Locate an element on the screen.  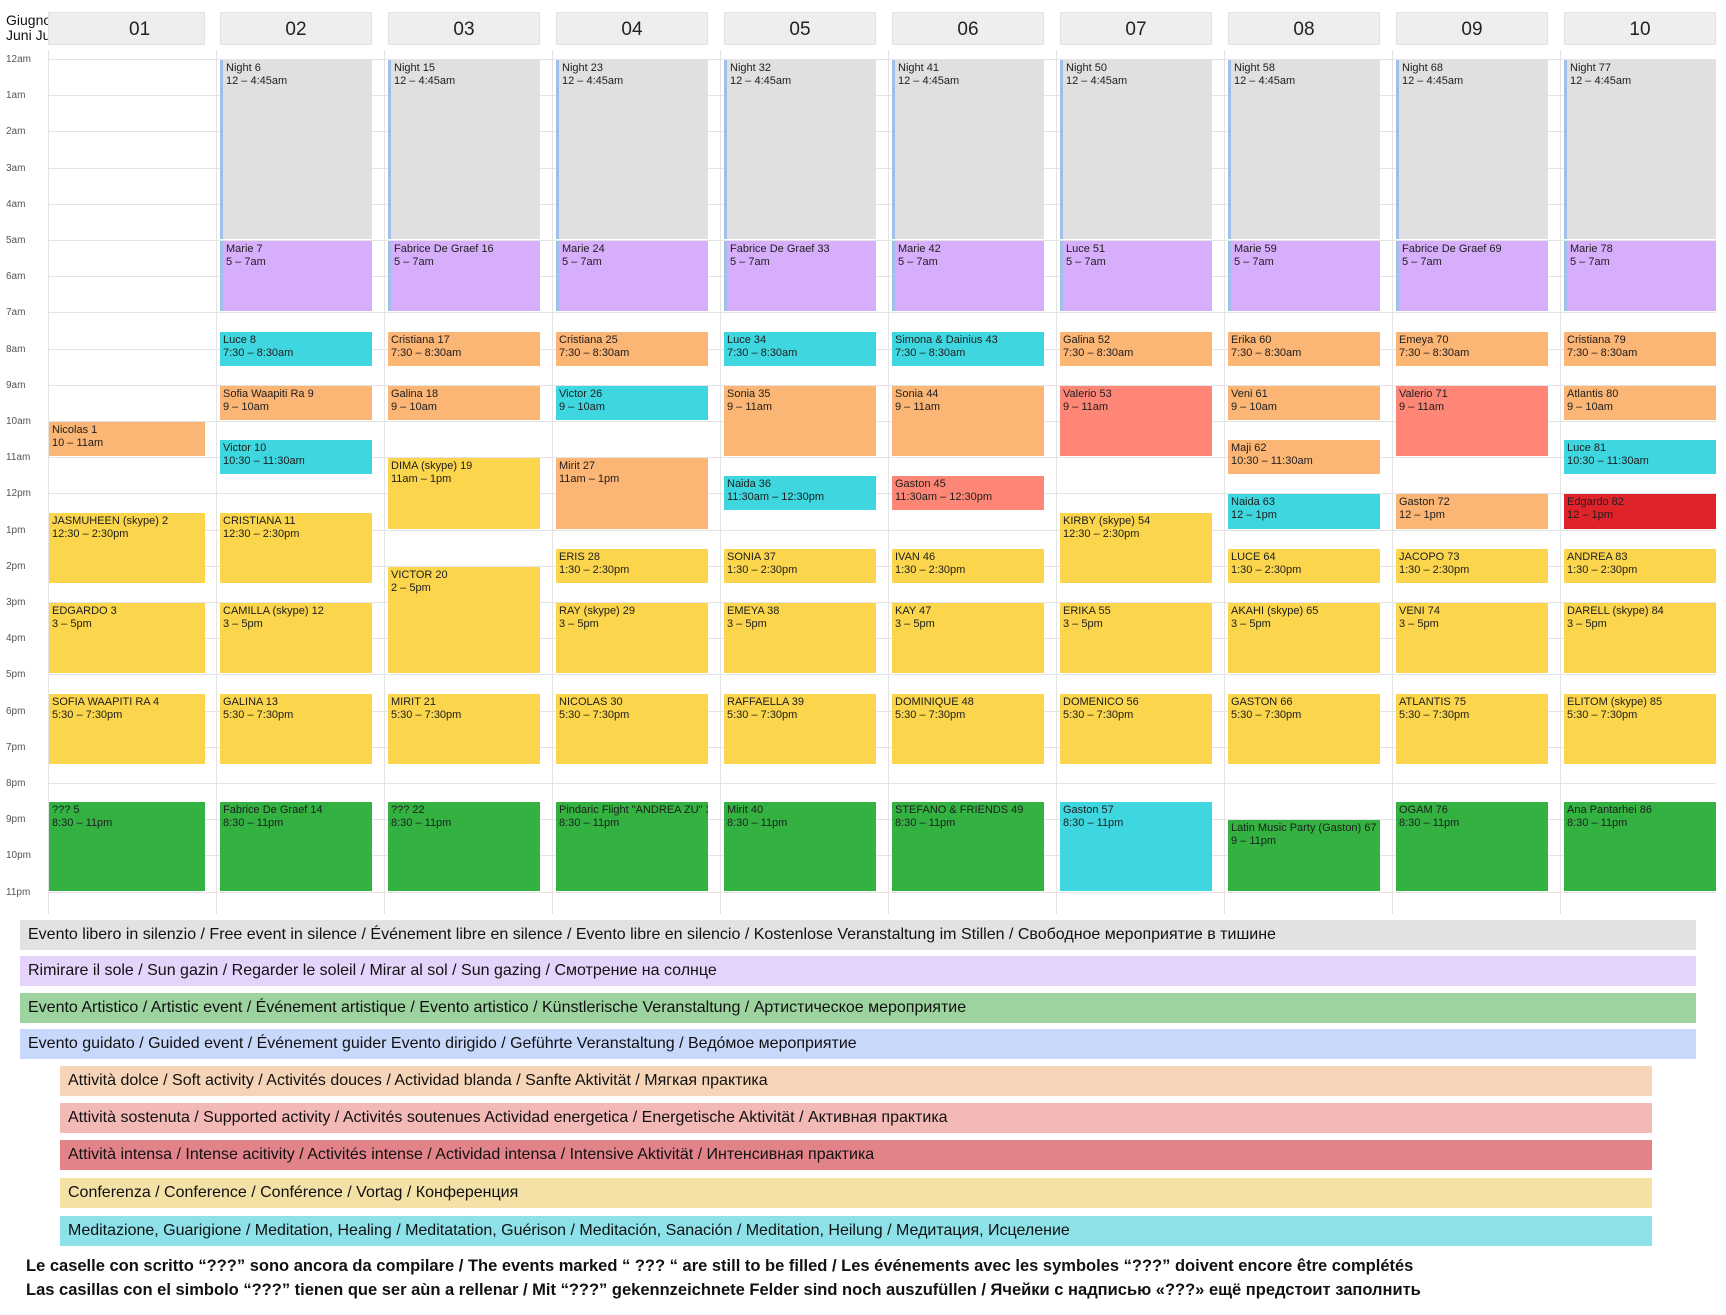
calendar-event: Luce 34 7:30 – 8:30am is located at coordinates (800, 348).